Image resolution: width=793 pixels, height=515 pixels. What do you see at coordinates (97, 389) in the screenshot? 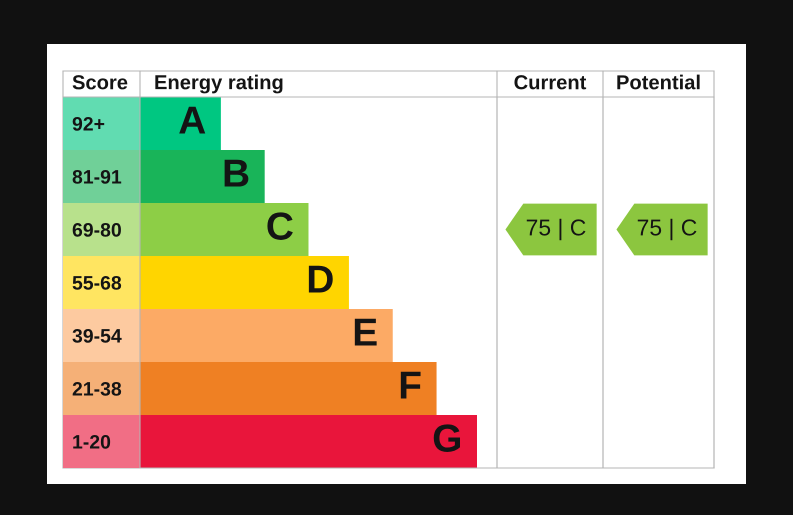
I see `y-tick-label: 21-38` at bounding box center [97, 389].